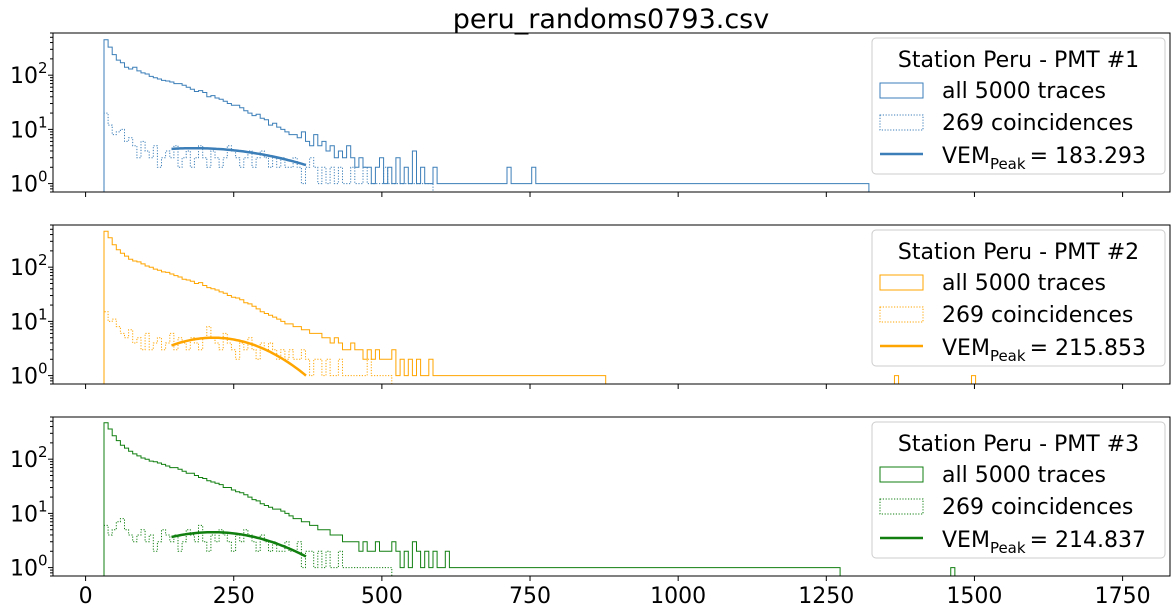 The image size is (1176, 611). I want to click on legend-fit-value: = 183.293, so click(1088, 156).